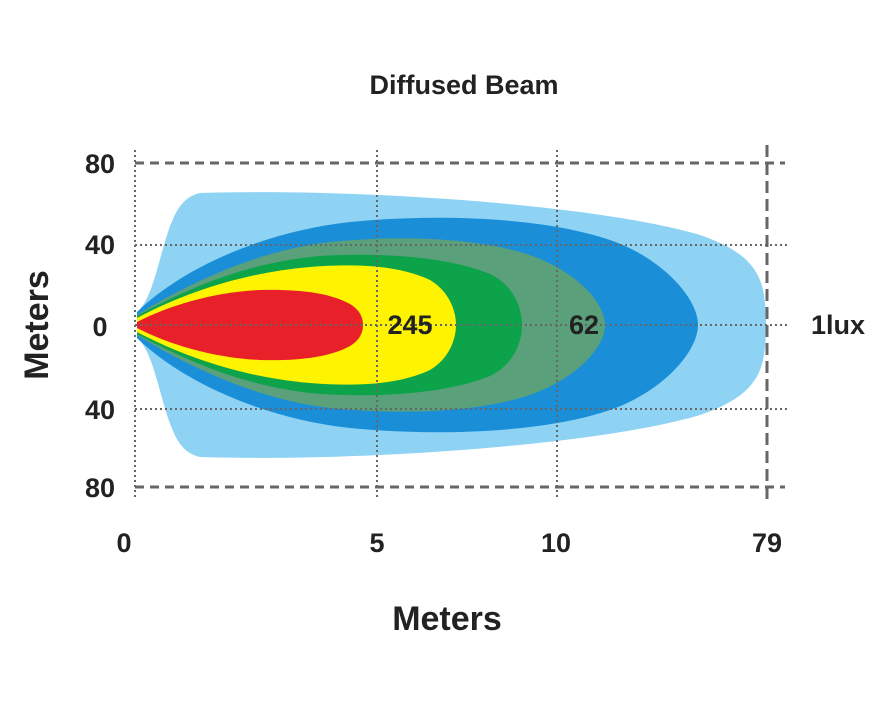 The width and height of the screenshot is (879, 703). I want to click on x-tick-label: 10, so click(556, 543).